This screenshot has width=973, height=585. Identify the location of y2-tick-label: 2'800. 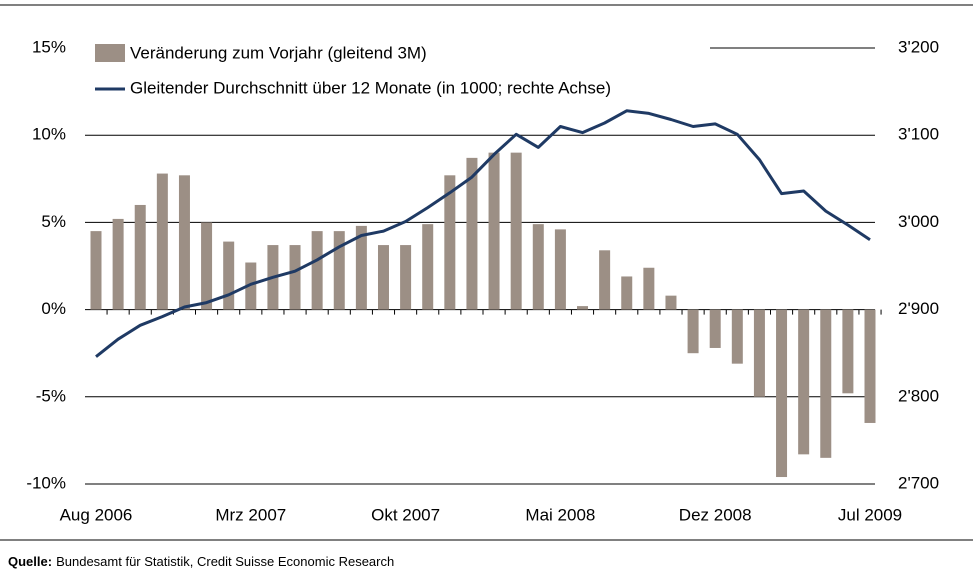
(918, 395).